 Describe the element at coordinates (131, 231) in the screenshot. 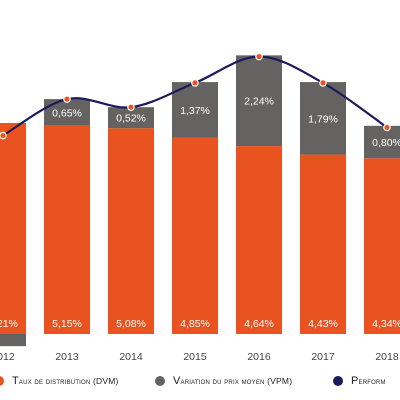

I see `bar-dvm-2014` at that location.